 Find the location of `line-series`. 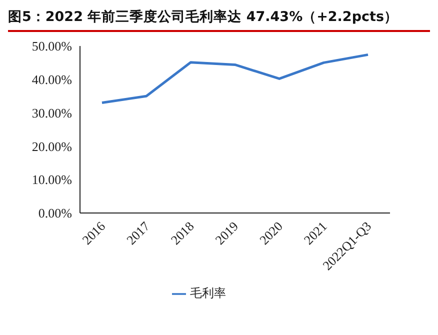

line-series is located at coordinates (235, 78).